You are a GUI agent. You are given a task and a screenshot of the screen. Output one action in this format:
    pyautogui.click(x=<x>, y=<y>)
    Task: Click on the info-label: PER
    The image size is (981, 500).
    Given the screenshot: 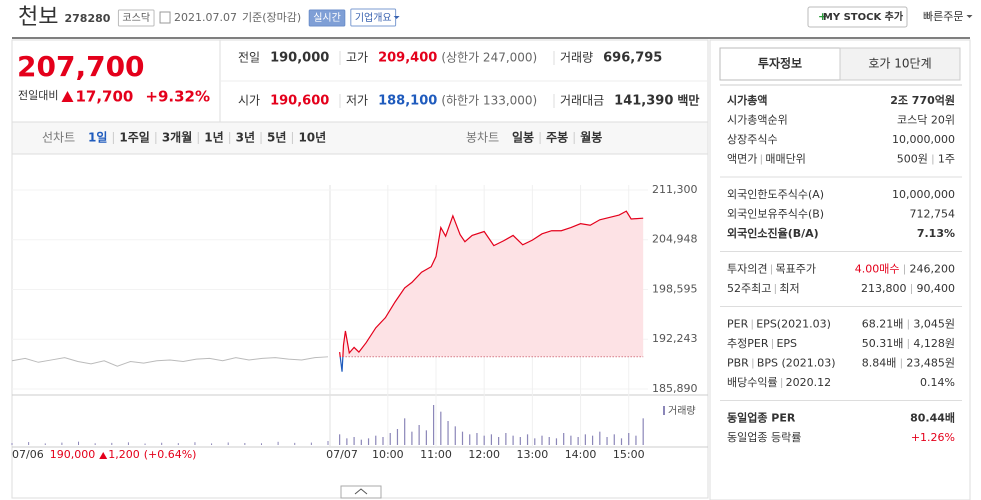 What is the action you would take?
    pyautogui.click(x=738, y=324)
    